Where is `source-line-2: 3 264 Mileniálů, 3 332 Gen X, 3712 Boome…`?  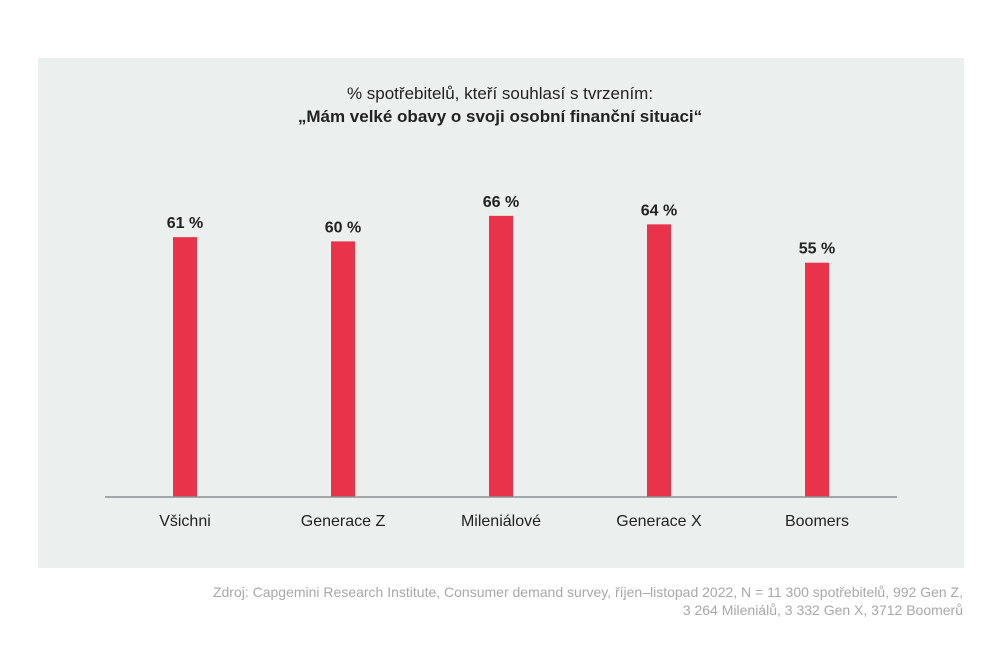 source-line-2: 3 264 Mileniálů, 3 332 Gen X, 3712 Boome… is located at coordinates (822, 610).